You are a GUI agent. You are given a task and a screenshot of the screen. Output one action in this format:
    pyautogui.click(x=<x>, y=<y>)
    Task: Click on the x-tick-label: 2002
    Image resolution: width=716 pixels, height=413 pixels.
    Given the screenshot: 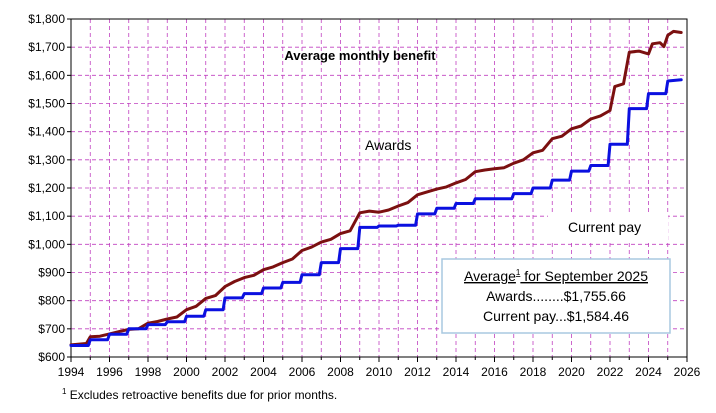 What is the action you would take?
    pyautogui.click(x=225, y=372)
    